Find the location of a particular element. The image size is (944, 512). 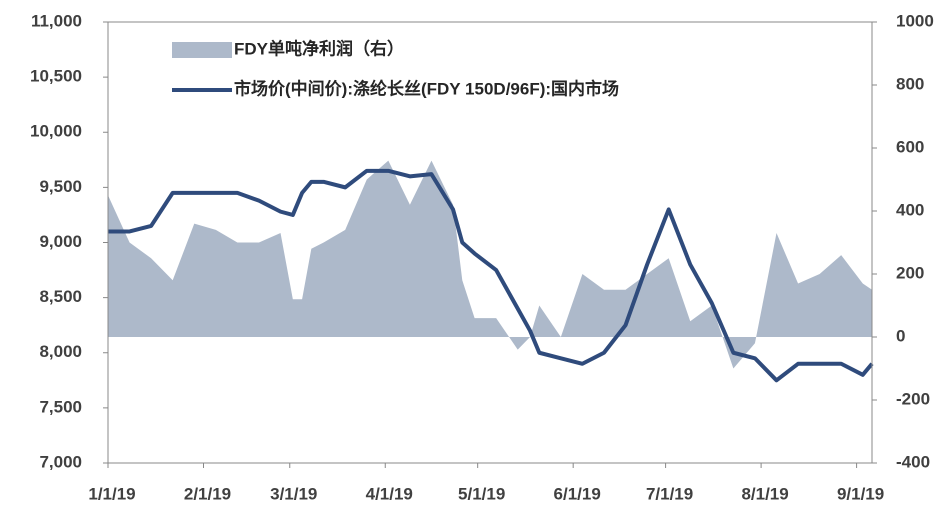

x-tick-label: 5/1/19 is located at coordinates (481, 493).